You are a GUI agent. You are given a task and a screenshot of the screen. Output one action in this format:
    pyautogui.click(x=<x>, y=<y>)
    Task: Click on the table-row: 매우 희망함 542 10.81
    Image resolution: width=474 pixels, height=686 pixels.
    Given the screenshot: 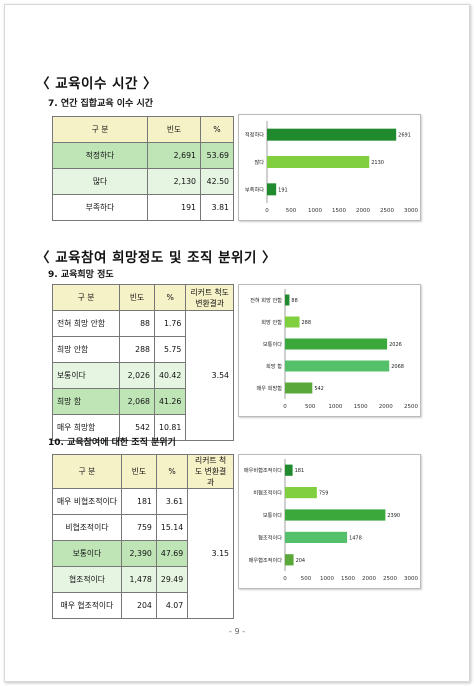 What is the action you would take?
    pyautogui.click(x=143, y=427)
    